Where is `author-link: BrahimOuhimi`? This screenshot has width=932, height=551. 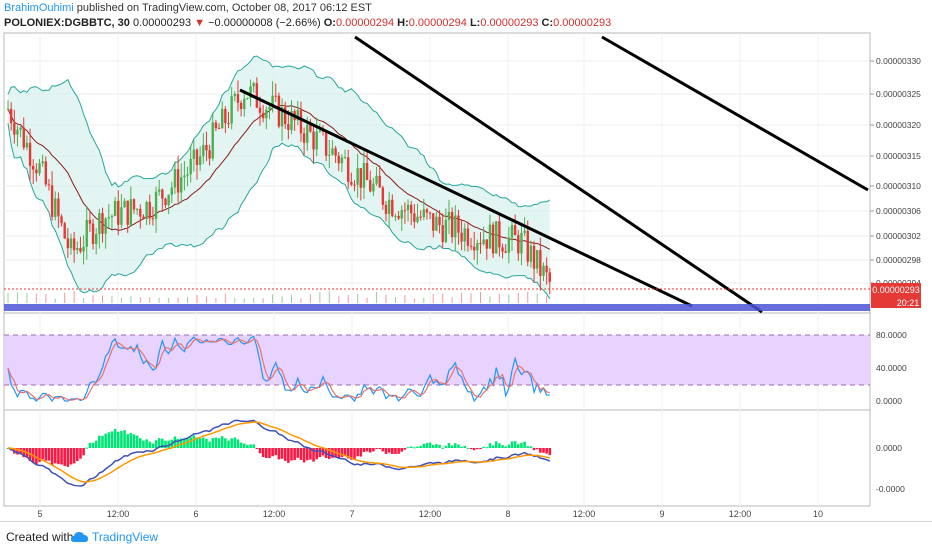 author-link: BrahimOuhimi is located at coordinates (39, 8).